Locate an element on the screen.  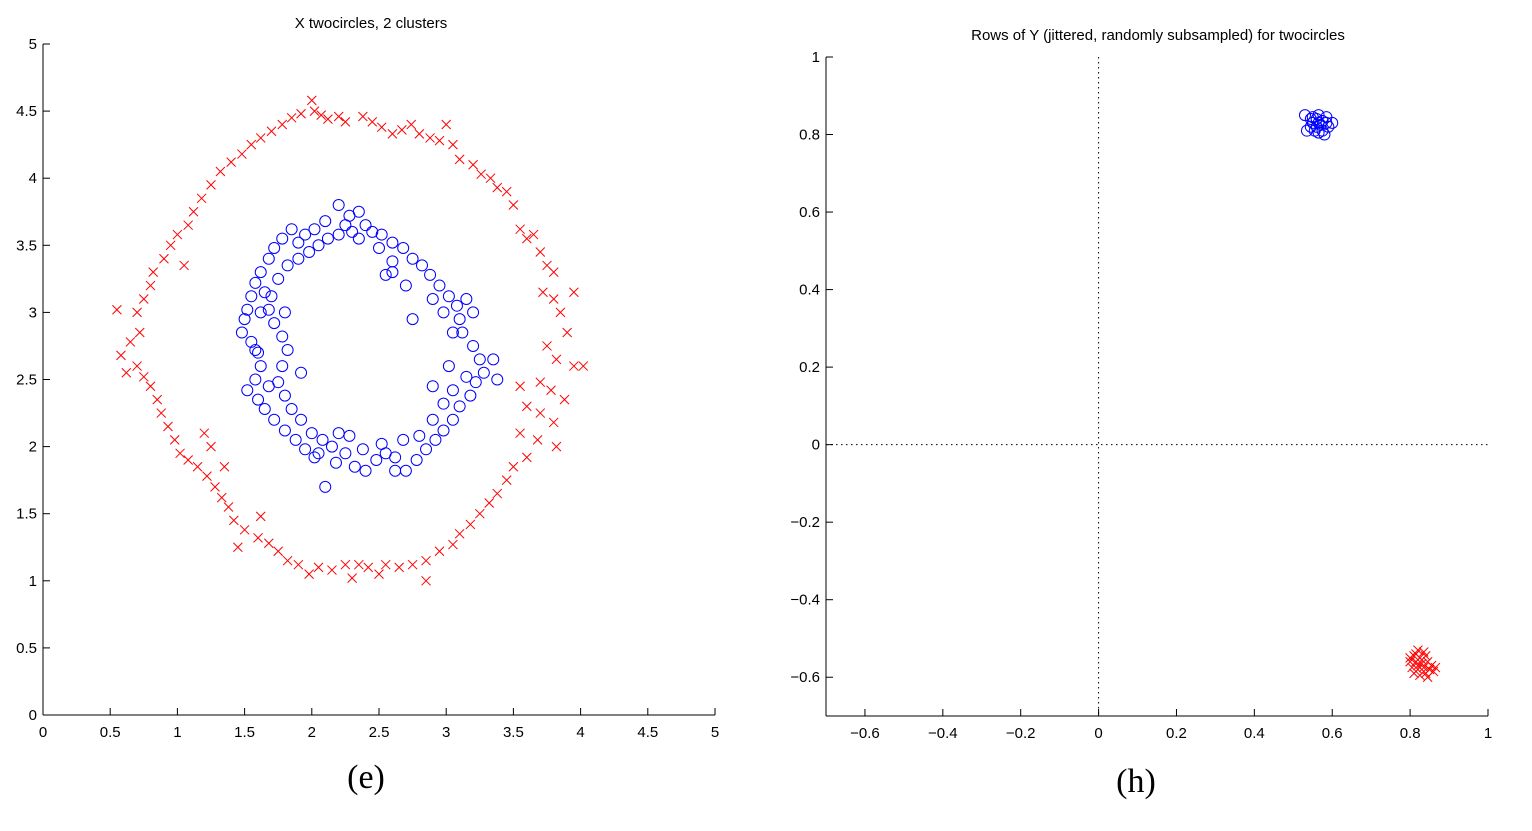
x-tick-label: 0.2 is located at coordinates (1176, 733).